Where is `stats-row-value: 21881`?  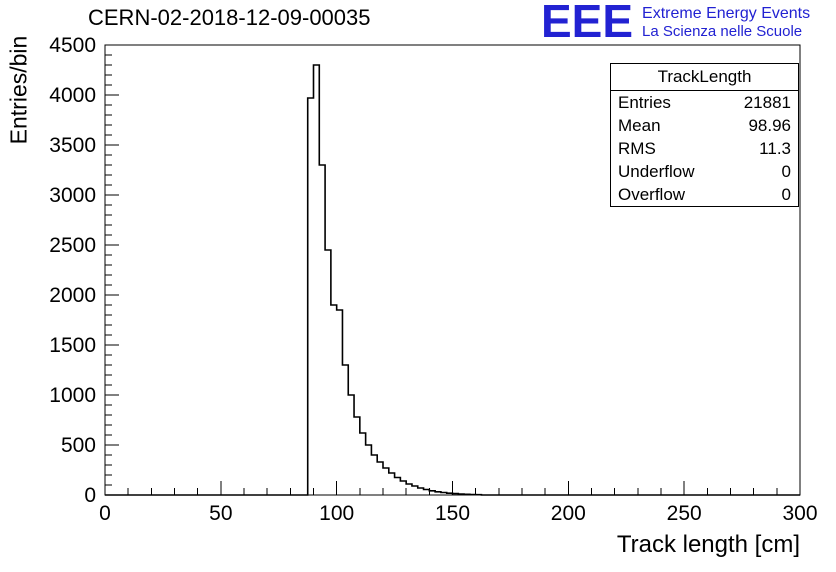 stats-row-value: 21881 is located at coordinates (767, 102).